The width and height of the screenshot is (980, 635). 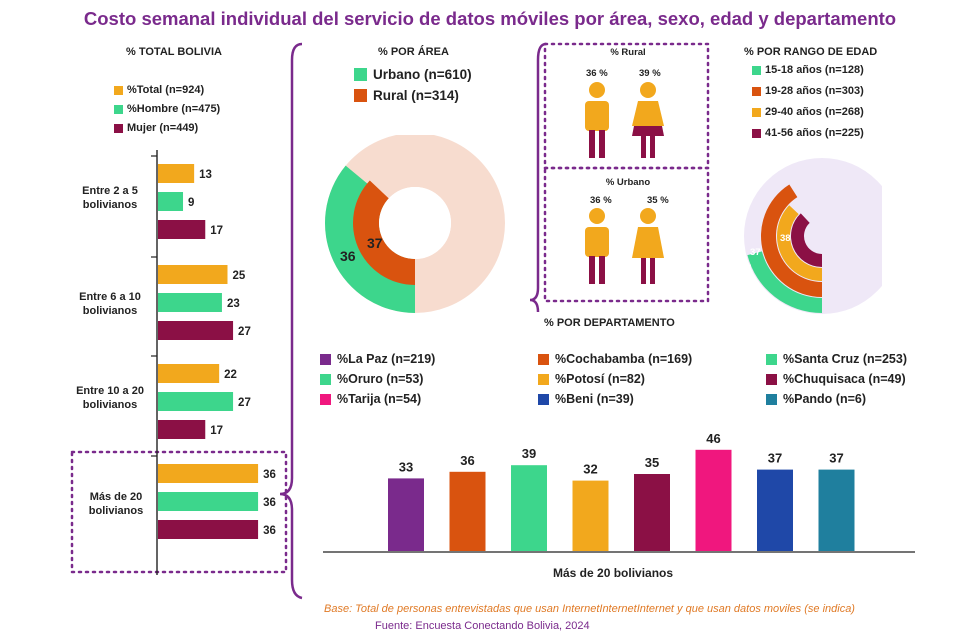 I want to click on area-donut-chart: 36 37, so click(x=415, y=224).